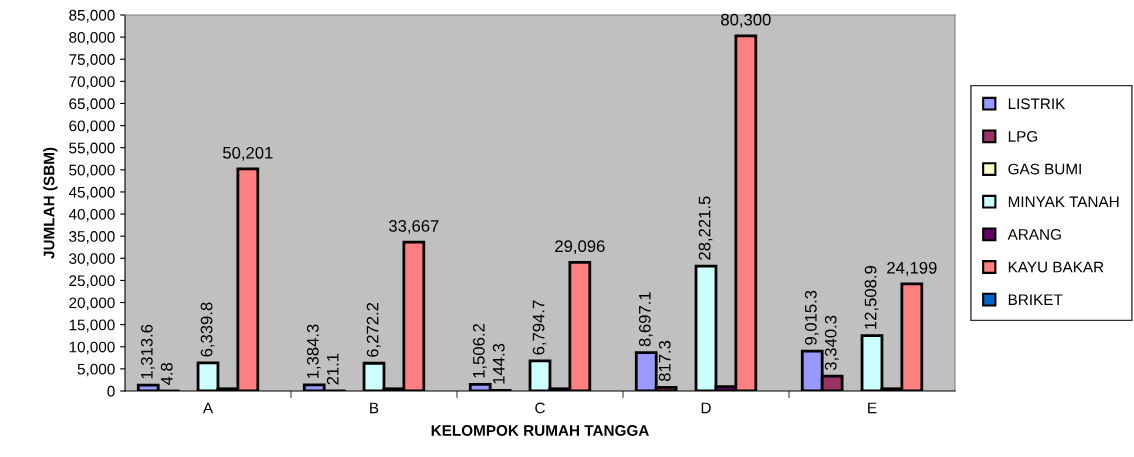 This screenshot has height=457, width=1134. I want to click on y-tick-label: 80,000, so click(92, 38).